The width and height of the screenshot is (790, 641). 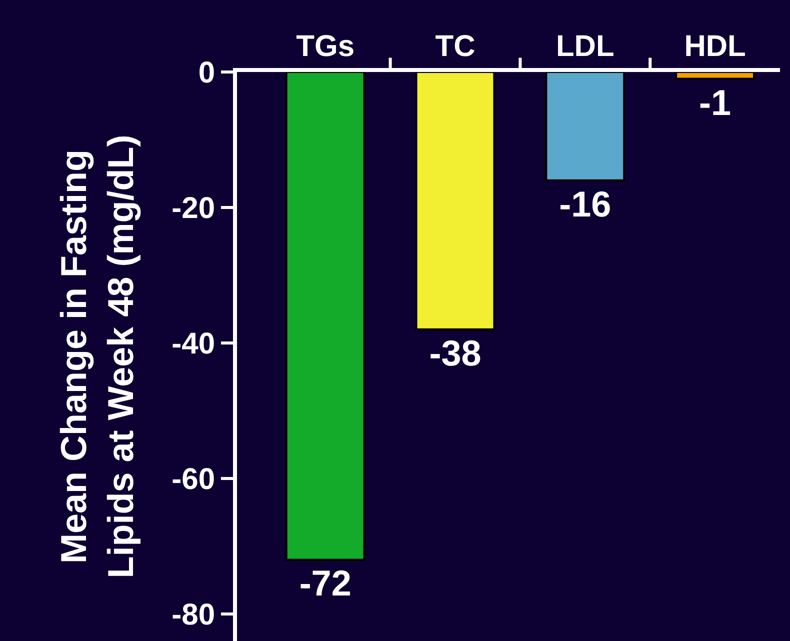 What do you see at coordinates (325, 46) in the screenshot?
I see `x-tick-label: TGs` at bounding box center [325, 46].